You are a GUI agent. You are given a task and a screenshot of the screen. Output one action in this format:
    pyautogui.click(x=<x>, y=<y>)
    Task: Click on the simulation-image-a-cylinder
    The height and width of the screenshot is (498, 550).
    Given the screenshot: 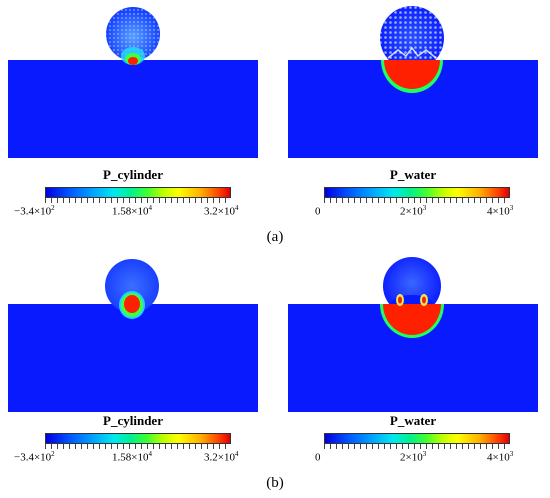 What is the action you would take?
    pyautogui.click(x=133, y=82)
    